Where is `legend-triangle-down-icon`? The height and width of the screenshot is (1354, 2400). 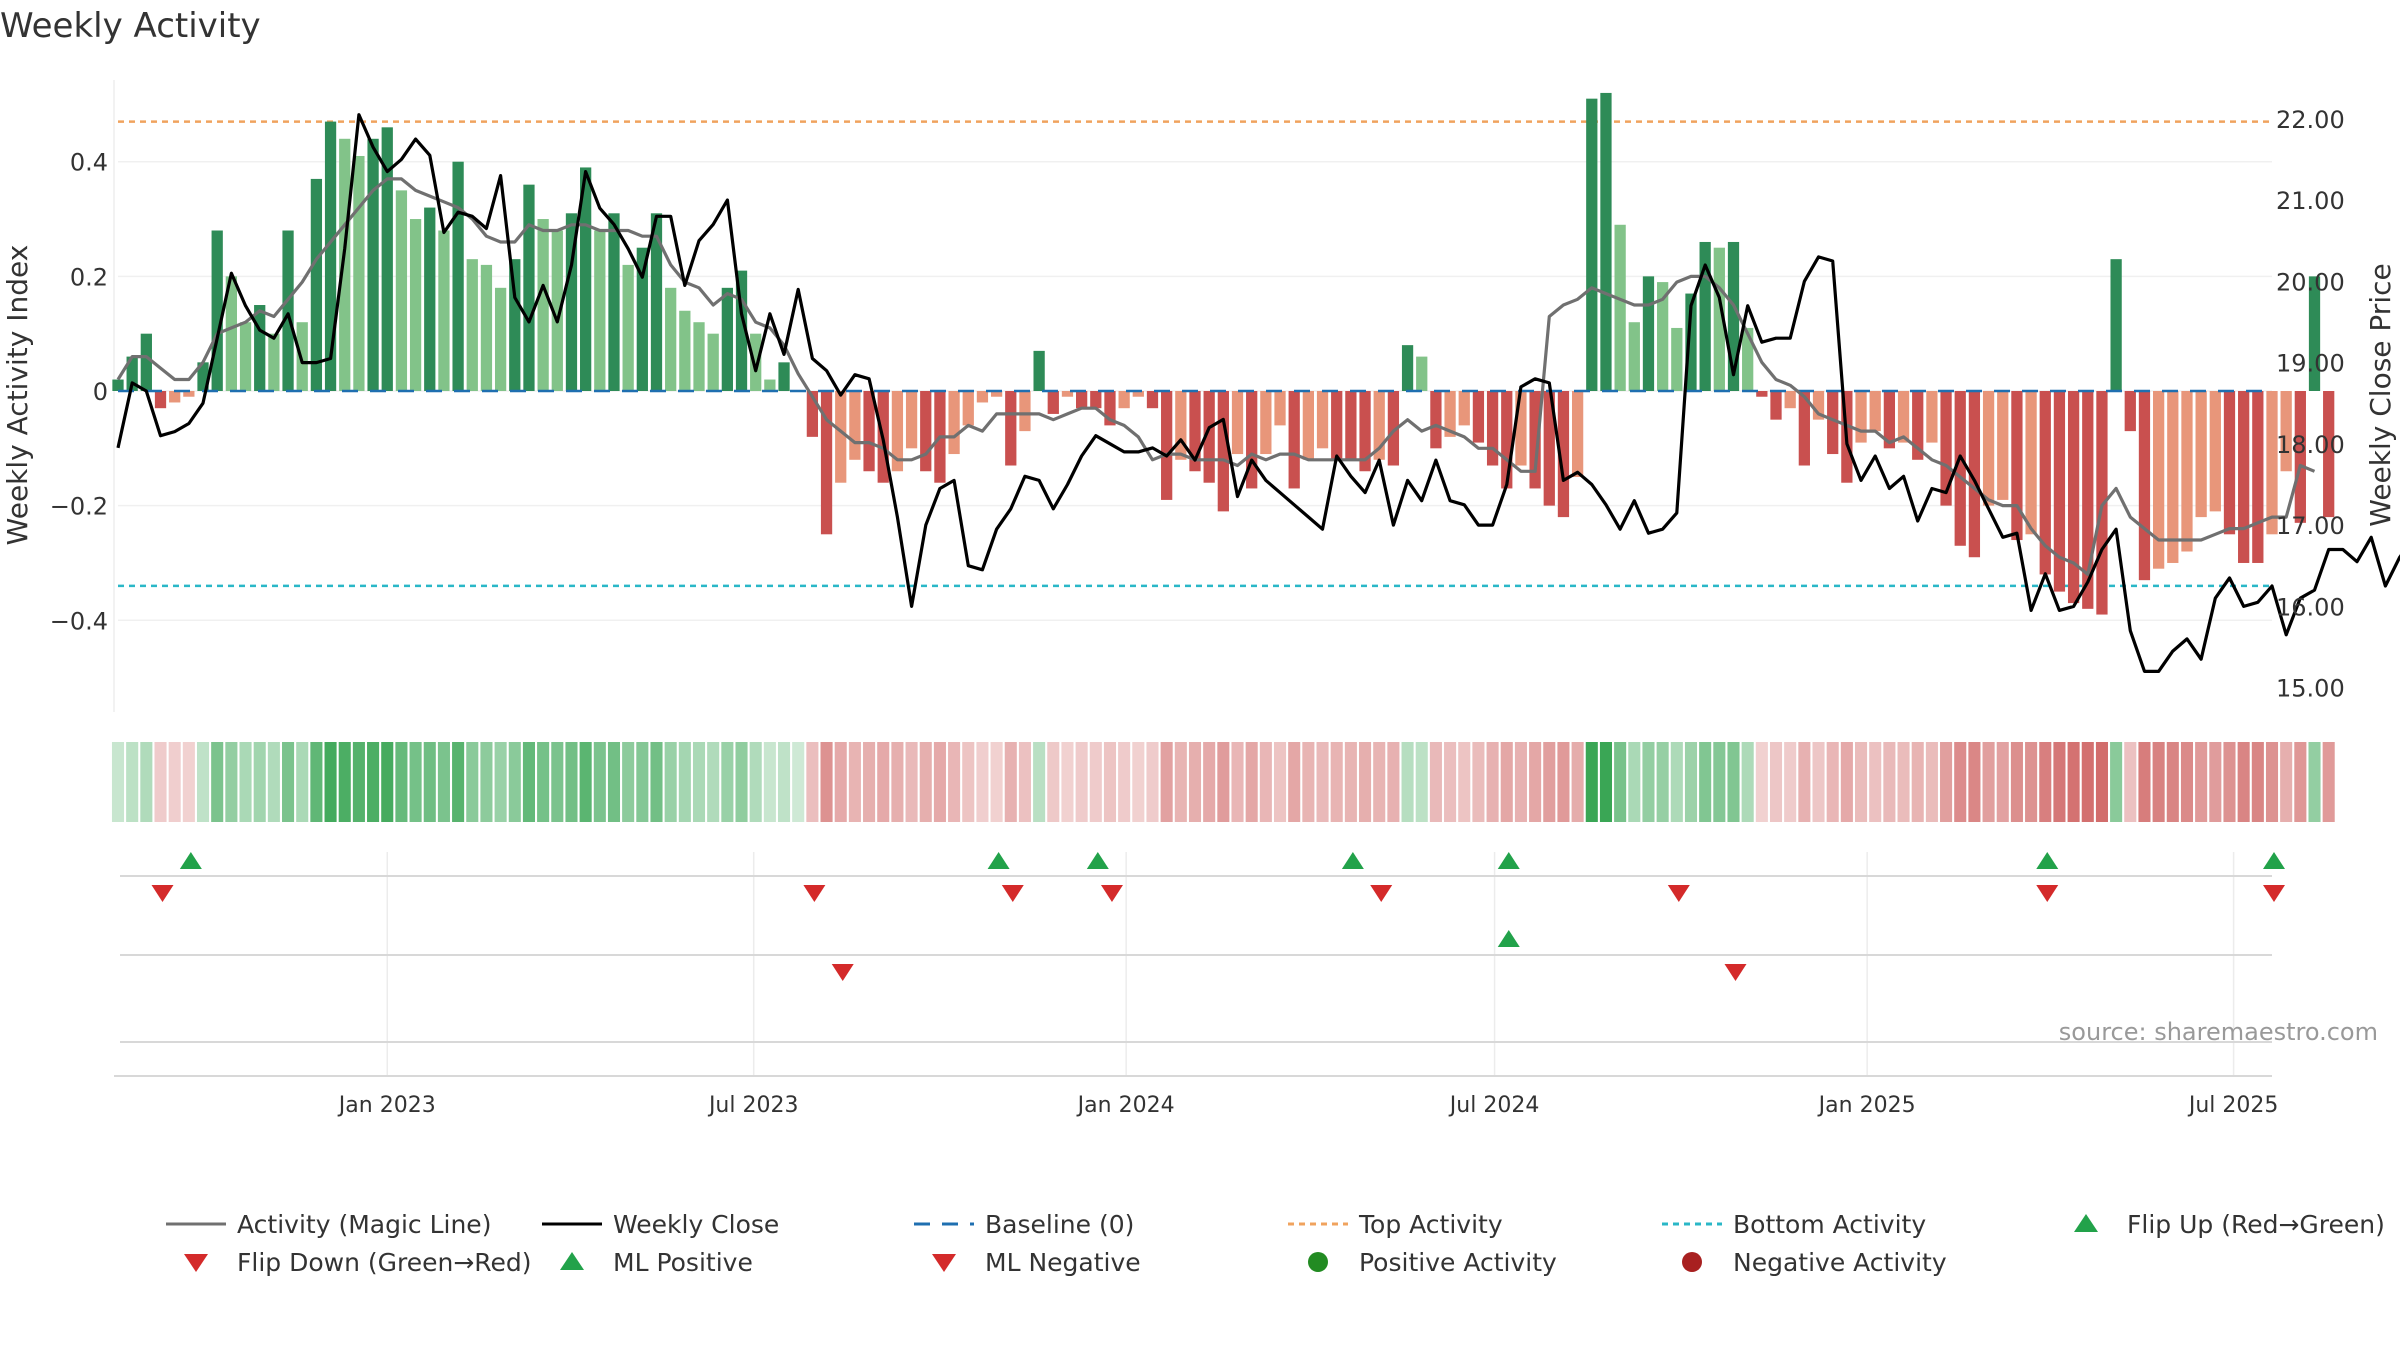
legend-triangle-down-icon is located at coordinates (196, 1263).